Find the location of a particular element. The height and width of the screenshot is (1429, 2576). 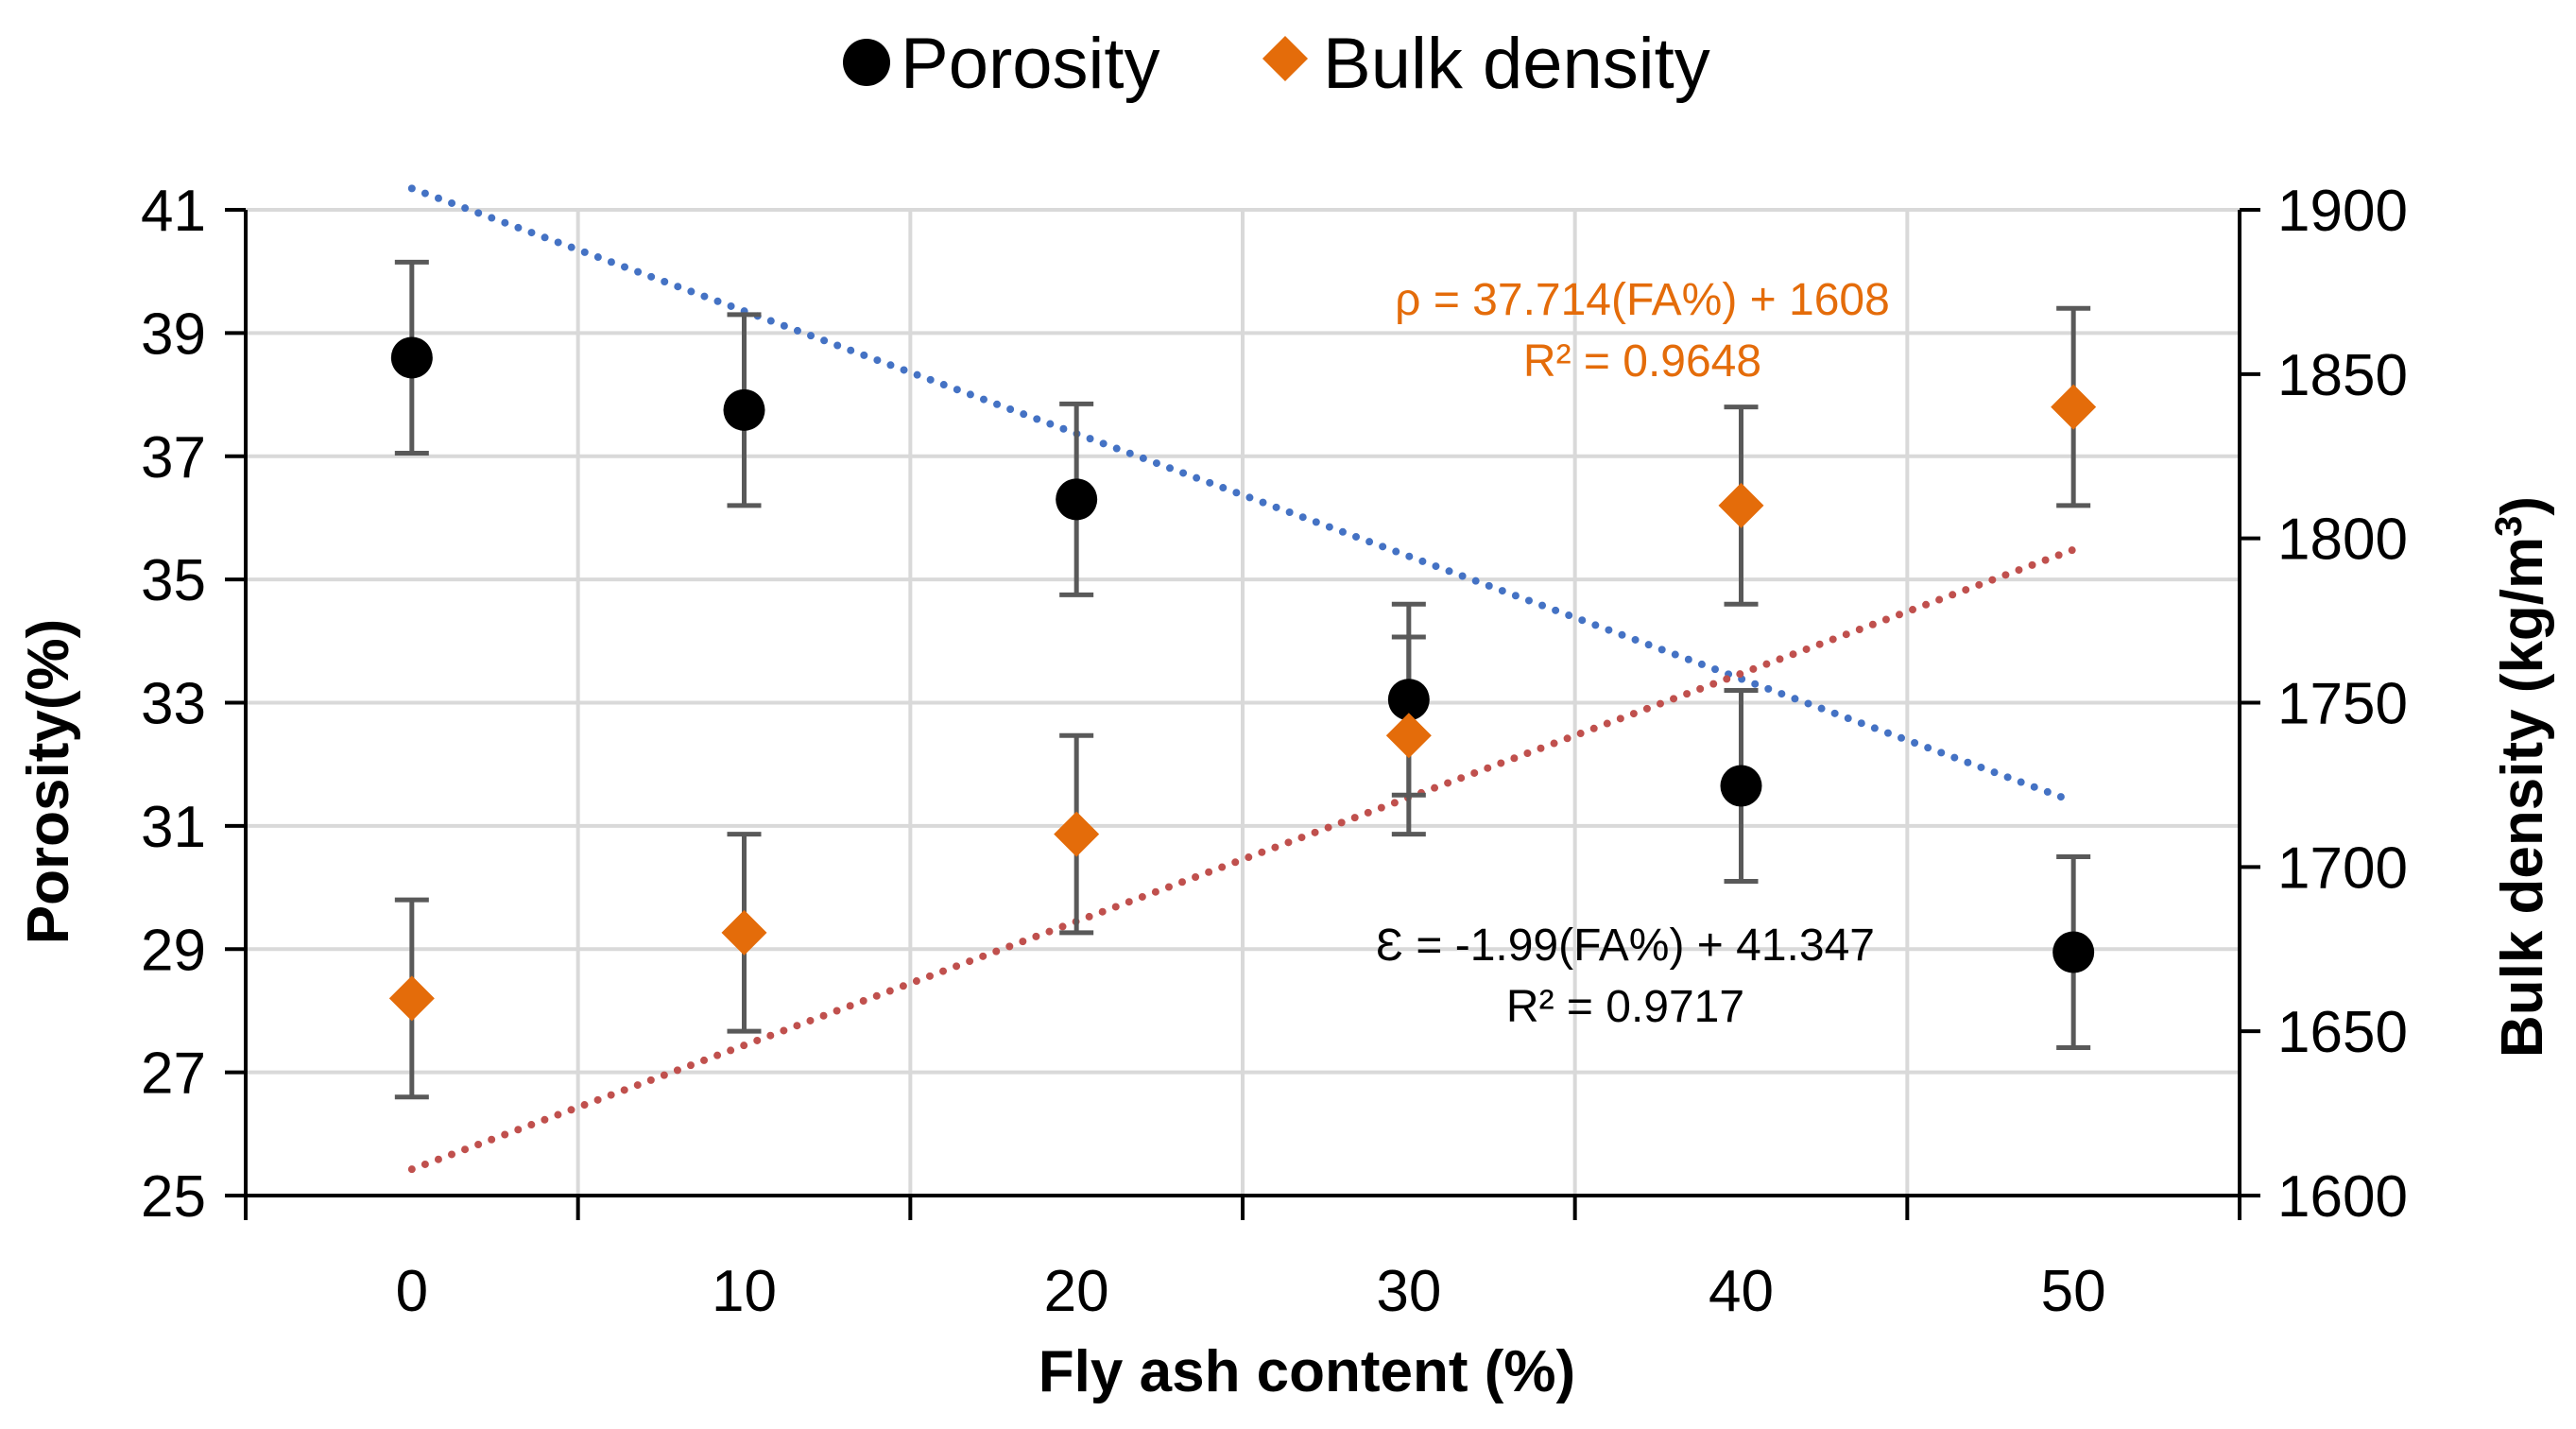

y-left-axis-title: Porosity(%) is located at coordinates (48, 782).